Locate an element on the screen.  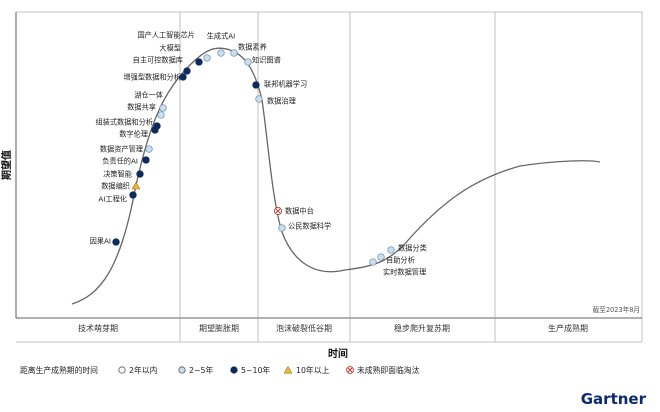
tech-0-marker is located at coordinates (116, 242).